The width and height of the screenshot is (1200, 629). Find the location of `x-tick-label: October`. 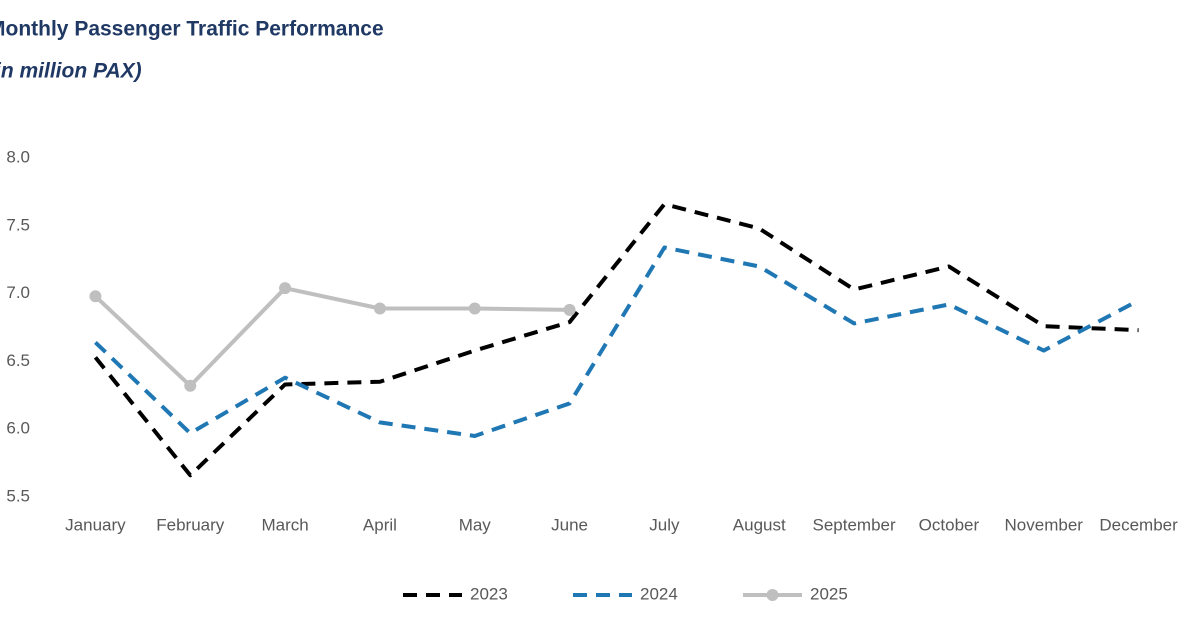

x-tick-label: October is located at coordinates (949, 524).